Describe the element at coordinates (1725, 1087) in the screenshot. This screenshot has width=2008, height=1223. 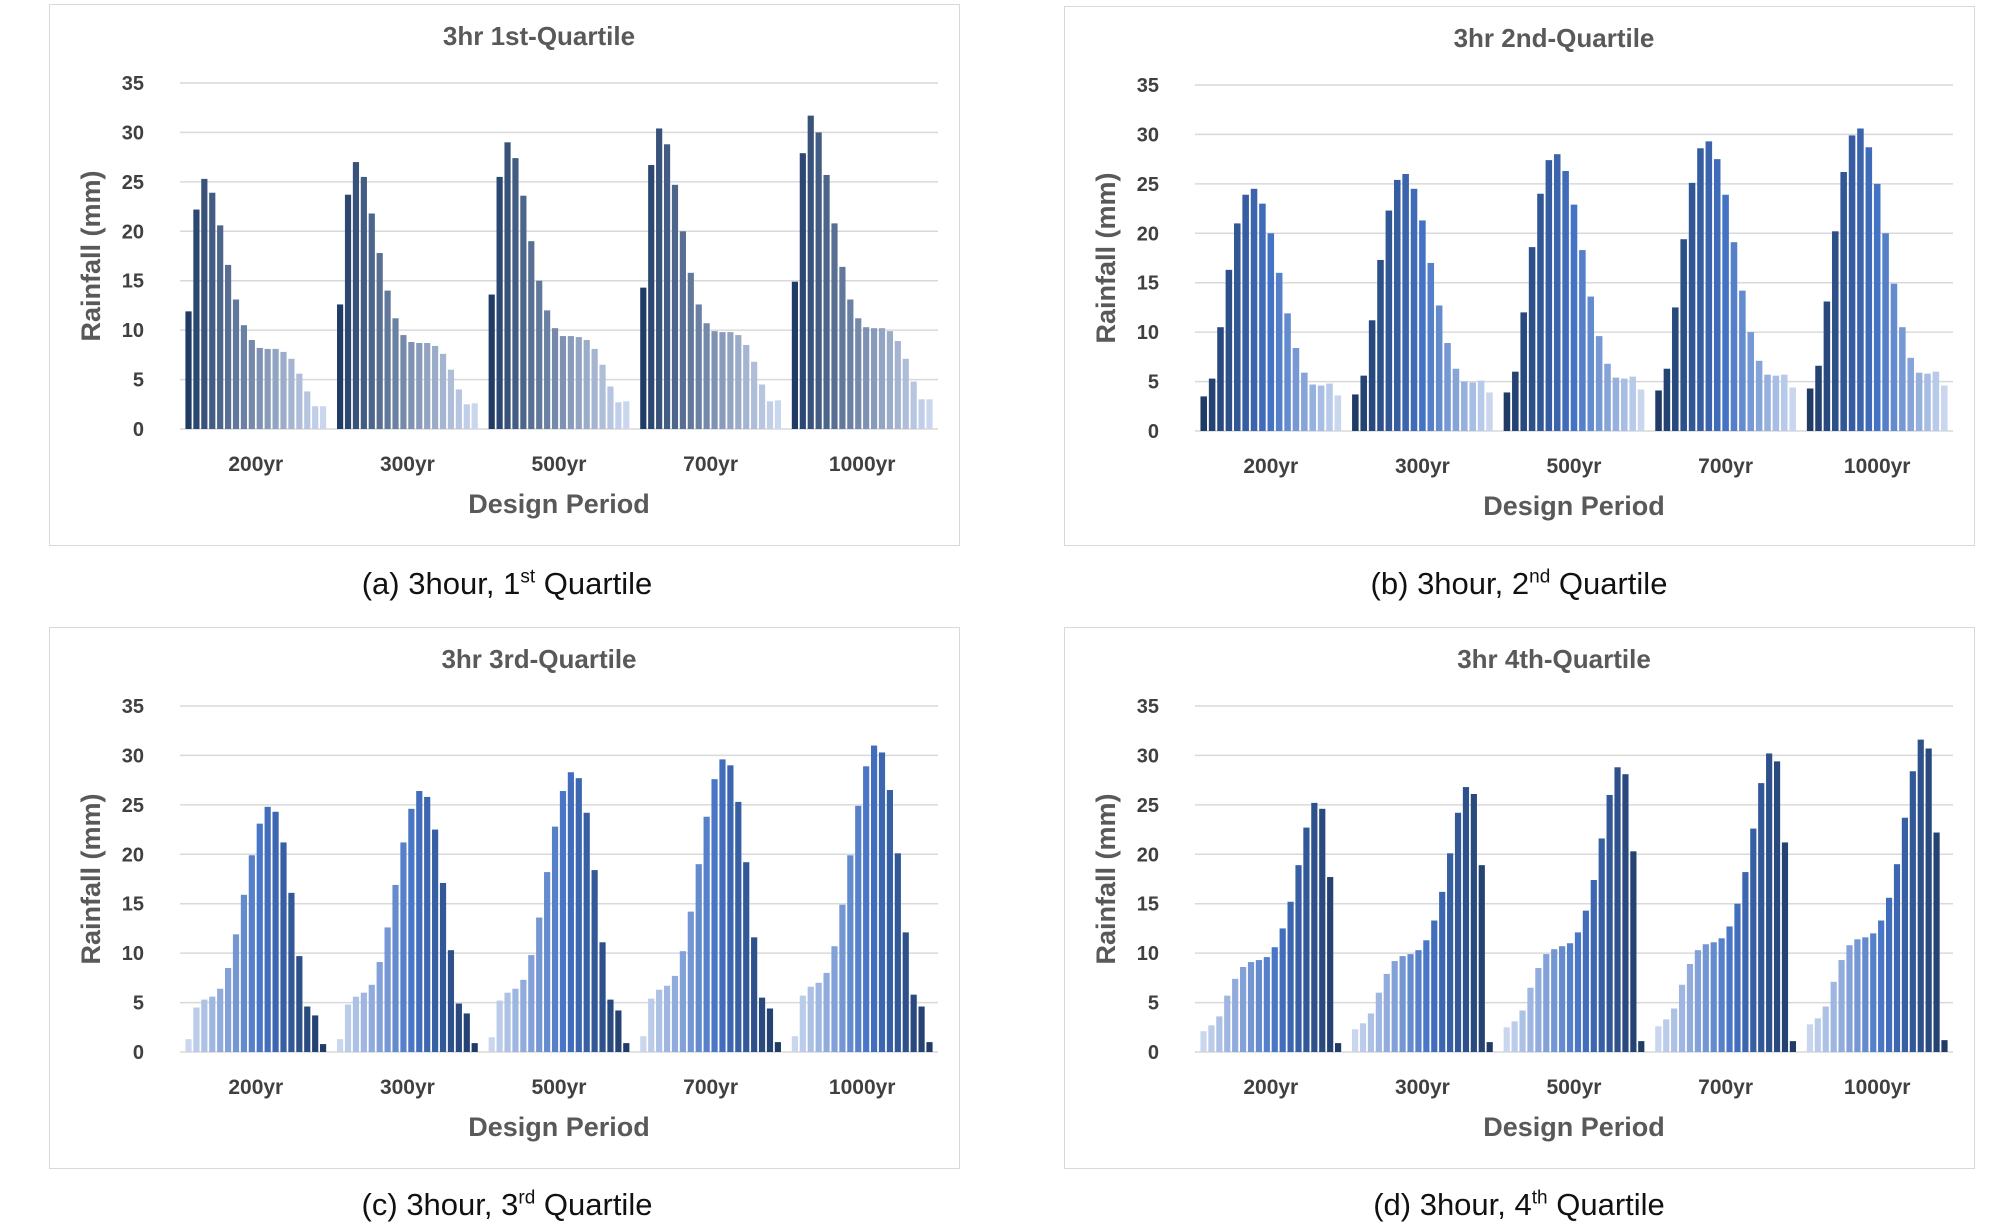
I see `x-tick-label: 700yr` at that location.